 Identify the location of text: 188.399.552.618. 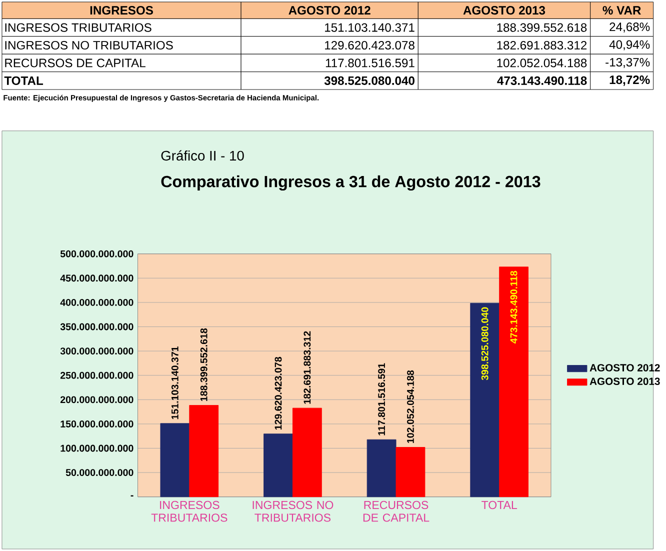
(542, 27).